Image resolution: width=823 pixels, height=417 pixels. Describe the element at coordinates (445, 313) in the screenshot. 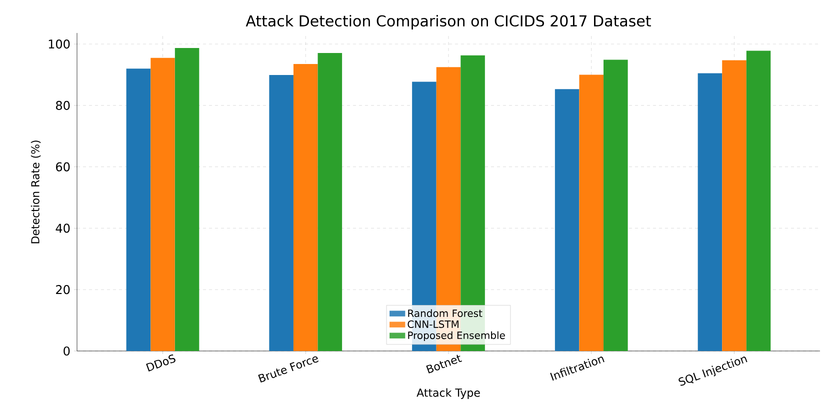

I see `legend-label: Random Forest` at that location.